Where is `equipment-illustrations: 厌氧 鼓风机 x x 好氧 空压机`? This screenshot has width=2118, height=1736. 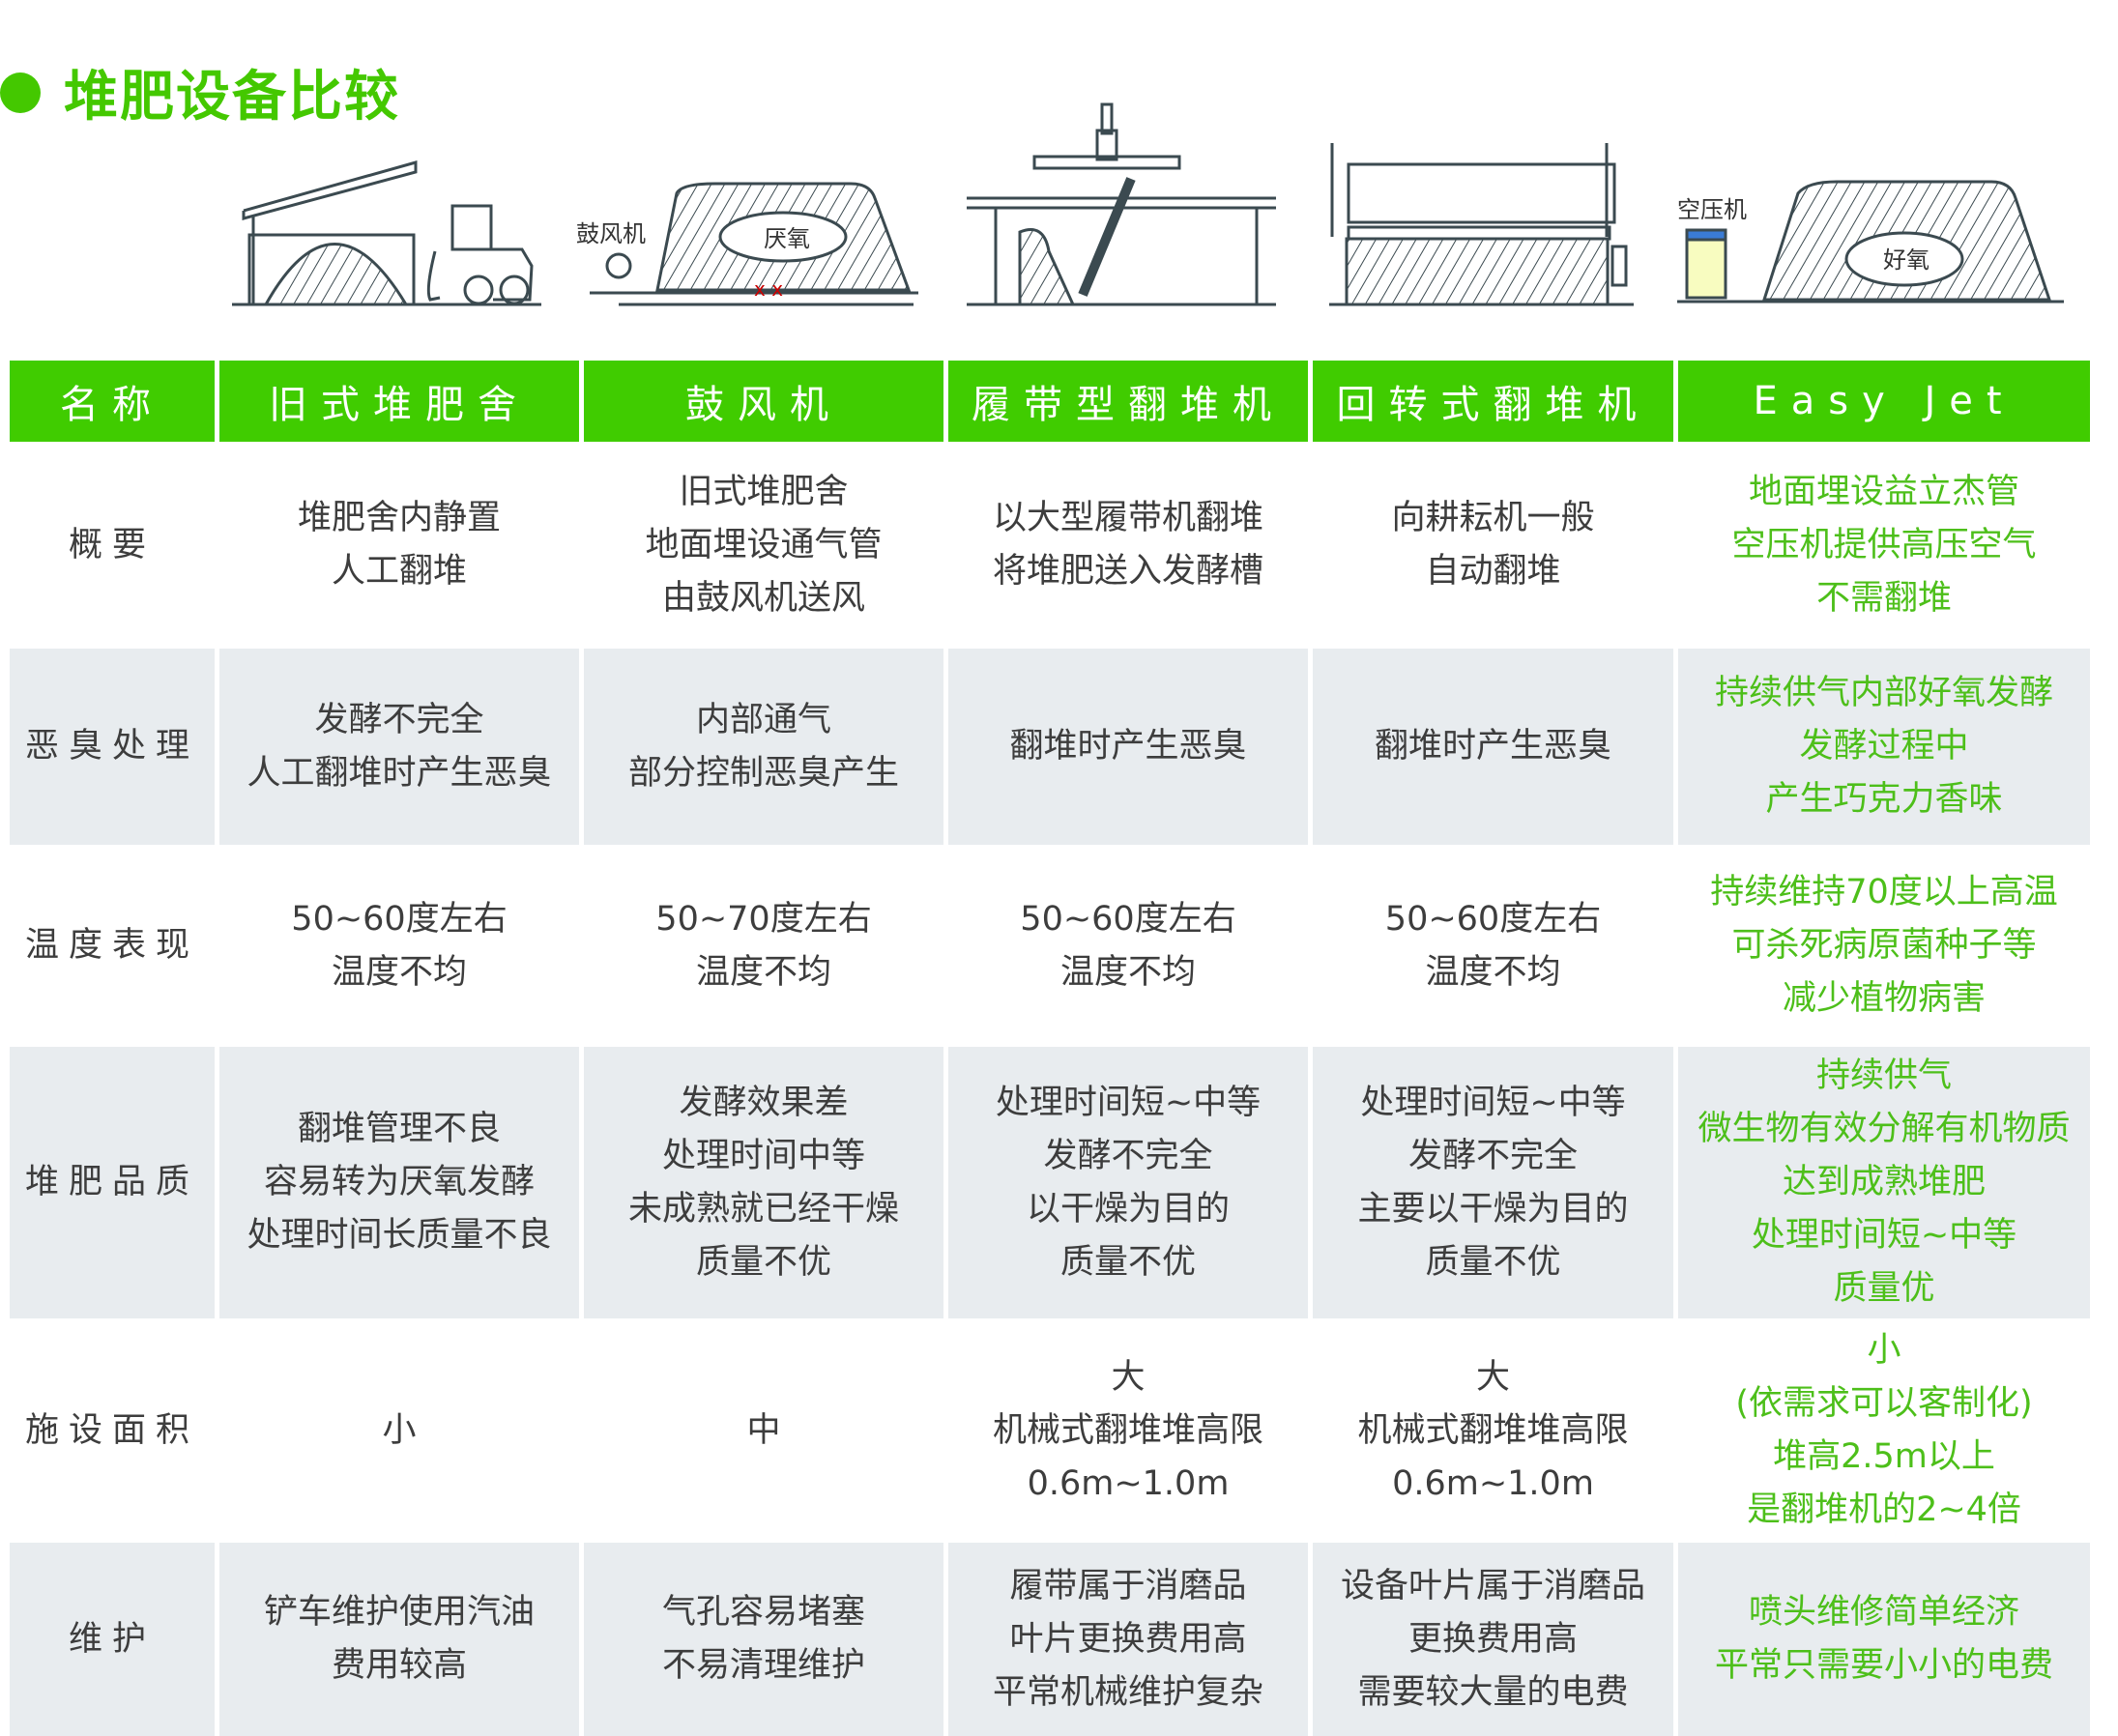
equipment-illustrations: 厌氧 鼓风机 x x 好氧 空压机 is located at coordinates (1148, 204).